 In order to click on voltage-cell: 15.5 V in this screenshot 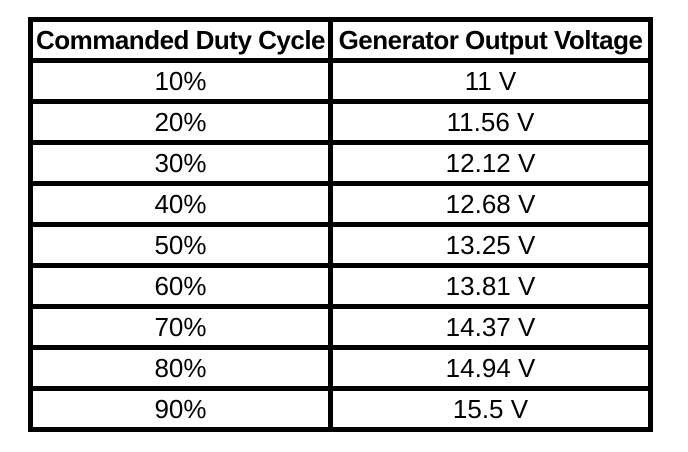, I will do `click(490, 409)`.